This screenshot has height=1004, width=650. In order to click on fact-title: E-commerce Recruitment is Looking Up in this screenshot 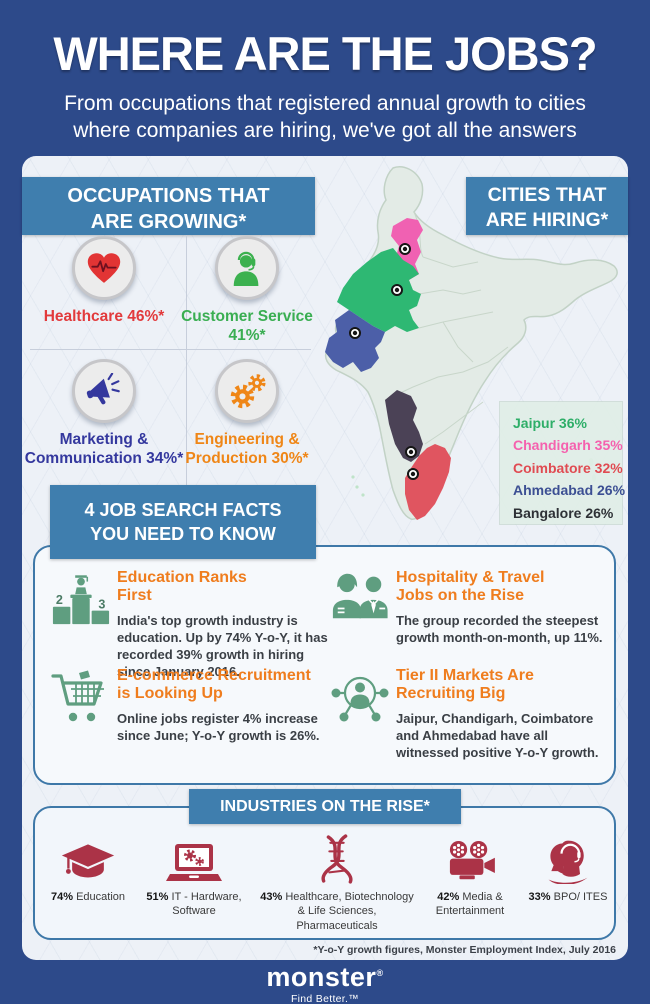, I will do `click(223, 685)`.